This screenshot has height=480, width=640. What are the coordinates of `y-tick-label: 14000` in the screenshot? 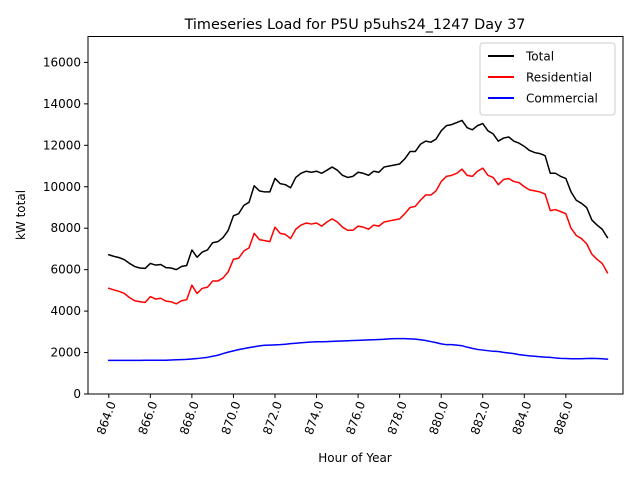 It's located at (62, 104).